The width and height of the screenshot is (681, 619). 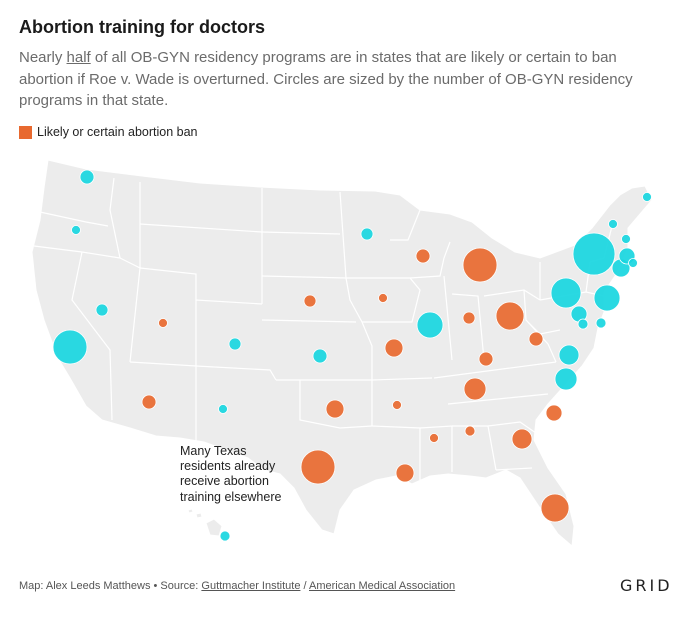 What do you see at coordinates (117, 132) in the screenshot?
I see `legend-label: Likely or certain abortion ban` at bounding box center [117, 132].